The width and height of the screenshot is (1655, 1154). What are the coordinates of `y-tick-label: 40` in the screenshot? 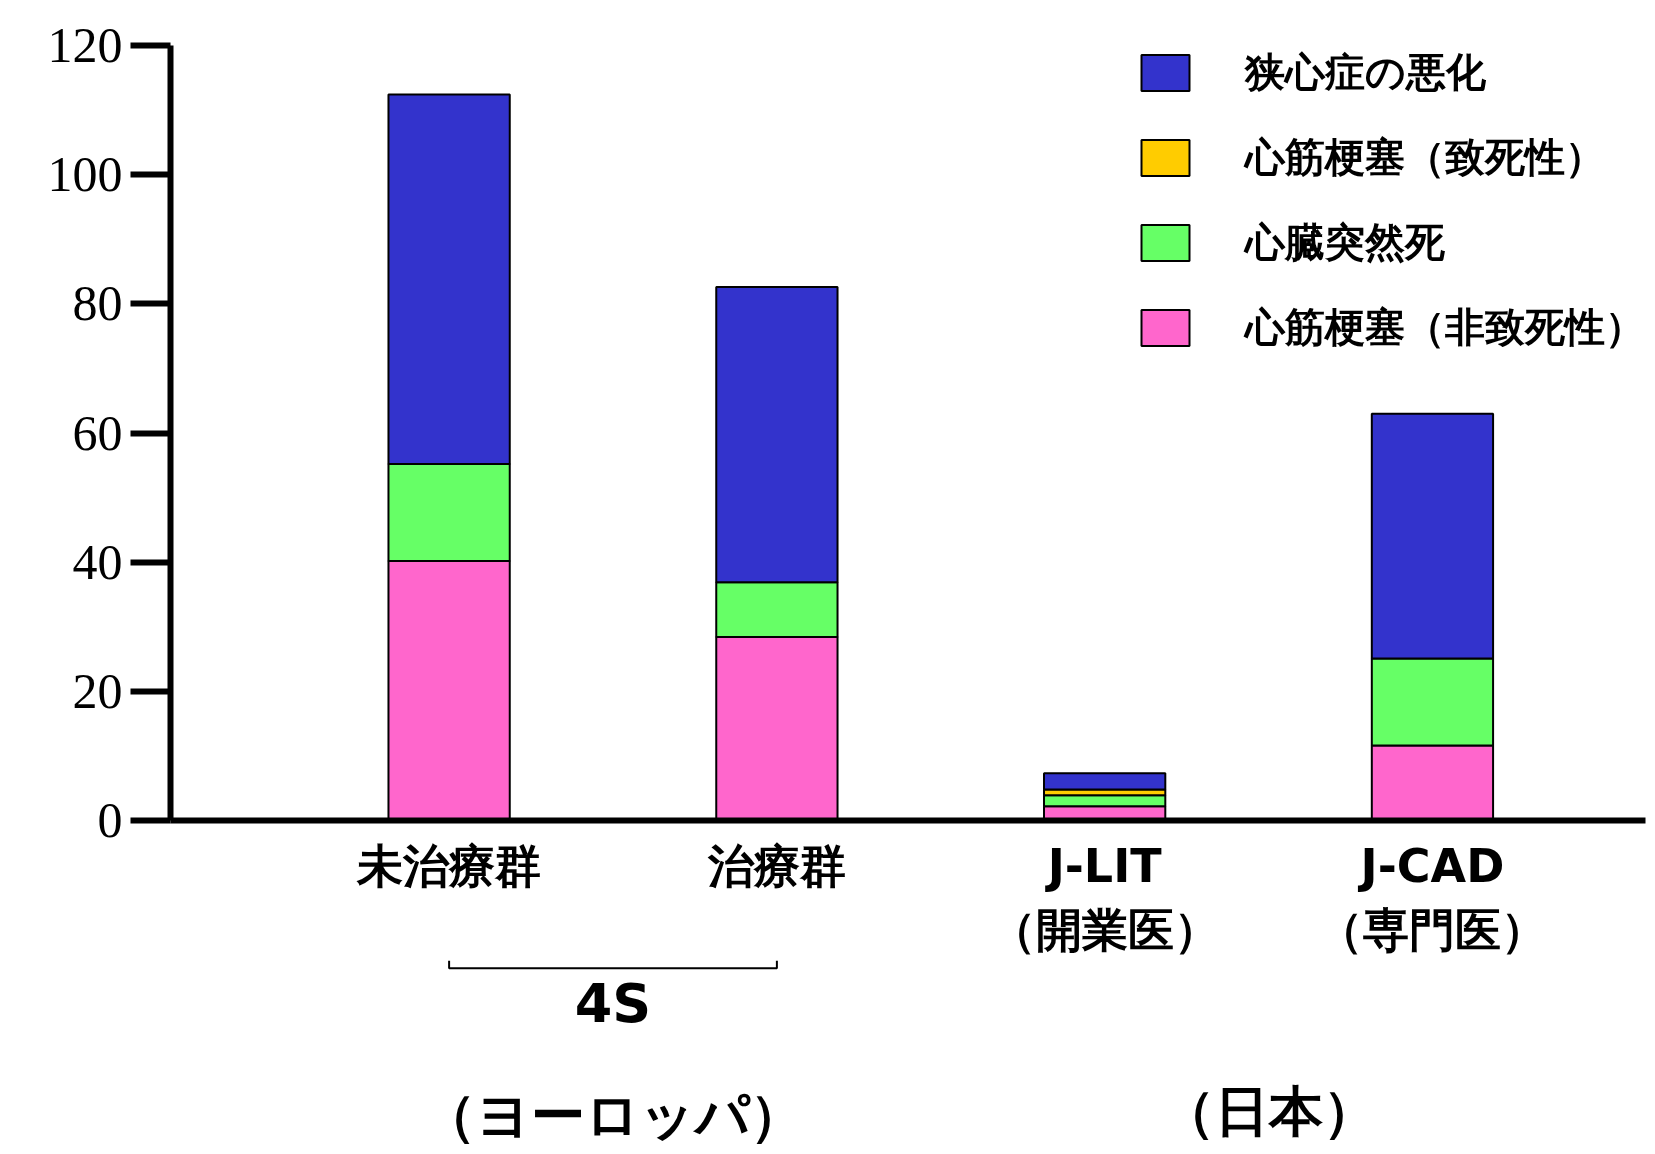 It's located at (97, 561).